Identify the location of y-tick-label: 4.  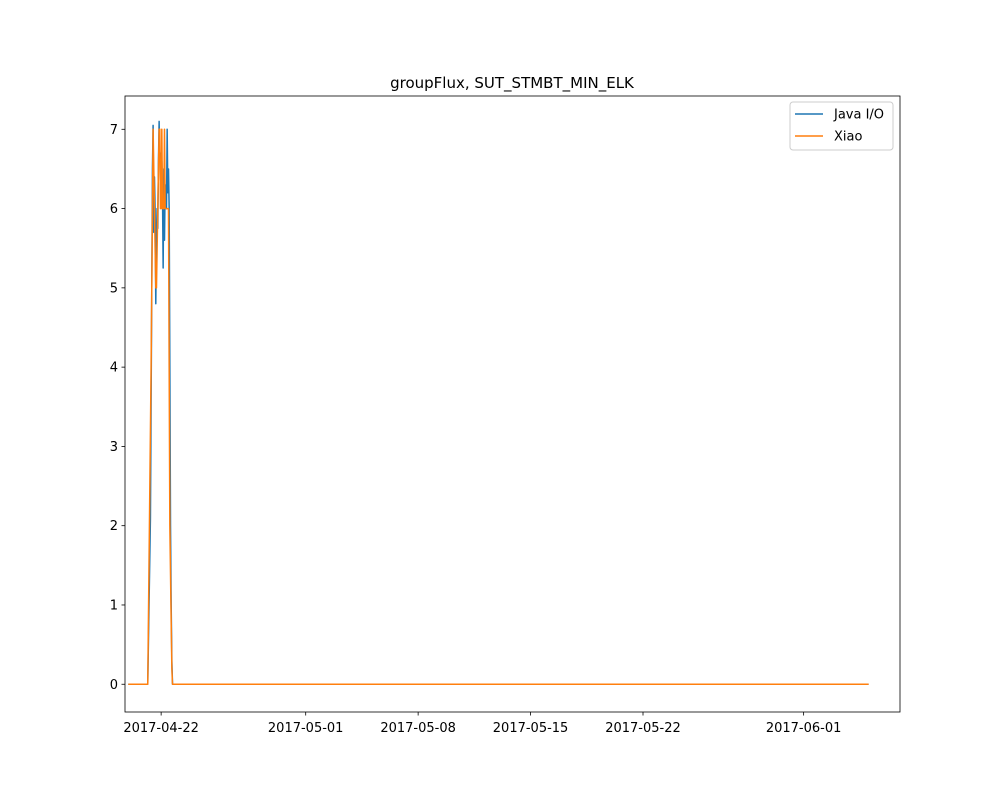
(114, 368).